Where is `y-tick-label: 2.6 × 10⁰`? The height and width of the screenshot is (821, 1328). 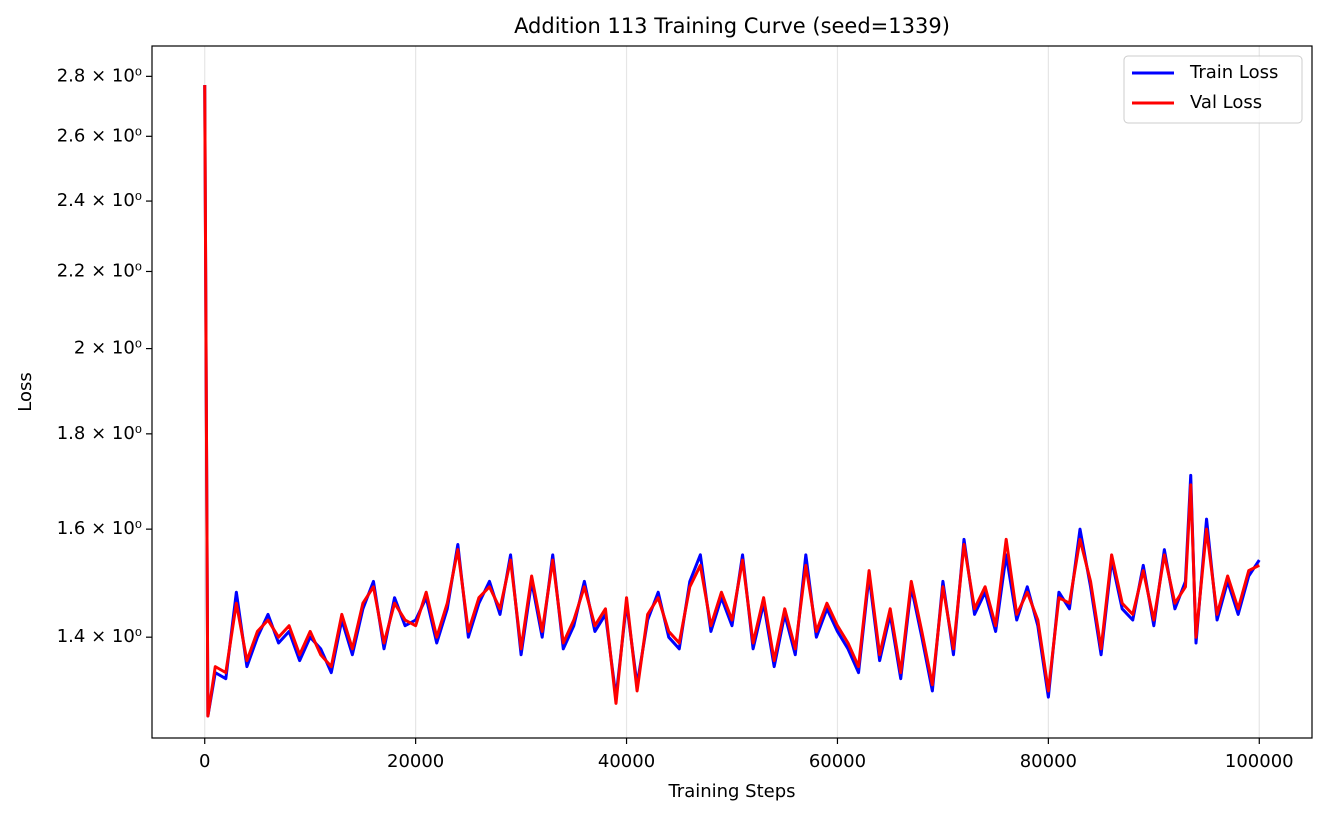
y-tick-label: 2.6 × 10⁰ is located at coordinates (99, 135).